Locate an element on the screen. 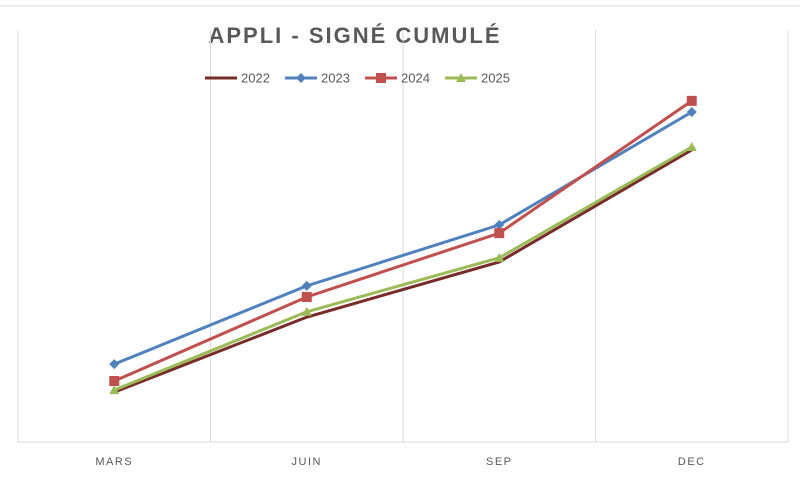 This screenshot has height=481, width=800. x-tick-label: JUIN is located at coordinates (307, 462).